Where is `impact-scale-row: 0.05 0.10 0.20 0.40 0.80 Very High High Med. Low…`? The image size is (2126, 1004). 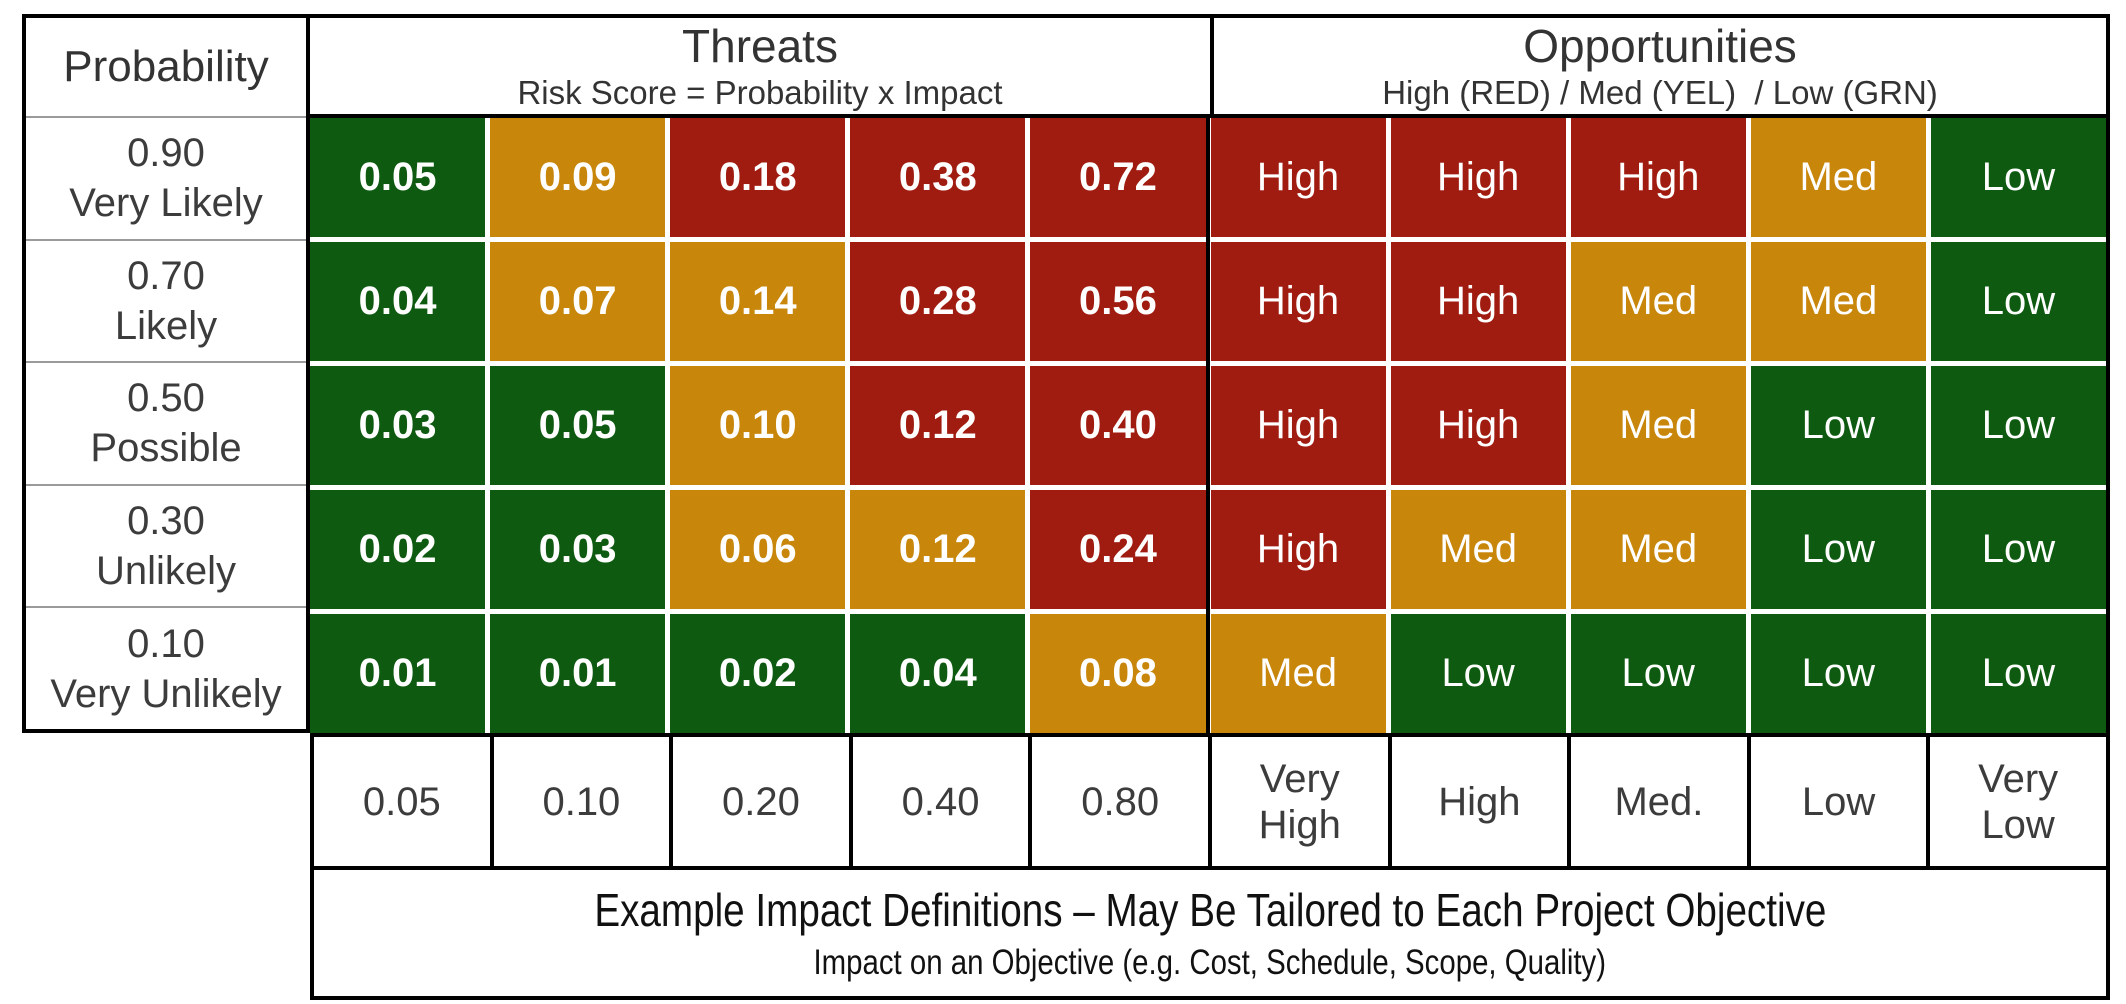
impact-scale-row: 0.05 0.10 0.20 0.40 0.80 Very High High Med. Low… is located at coordinates (1210, 799).